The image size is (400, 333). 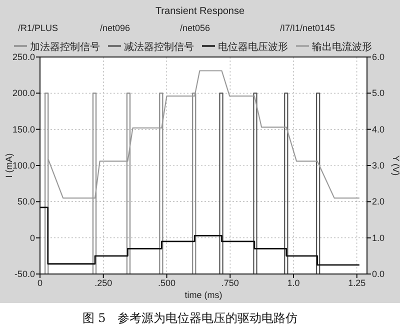 What do you see at coordinates (195, 28) in the screenshot?
I see `text: /net056` at bounding box center [195, 28].